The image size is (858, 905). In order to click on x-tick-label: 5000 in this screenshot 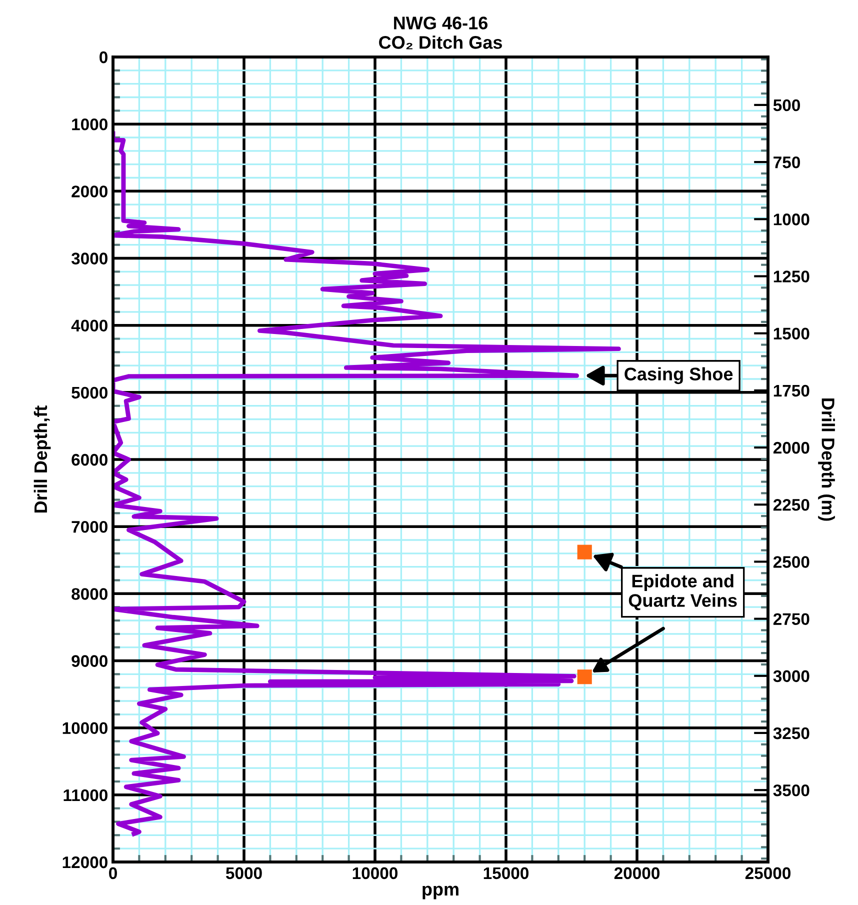, I will do `click(244, 873)`.